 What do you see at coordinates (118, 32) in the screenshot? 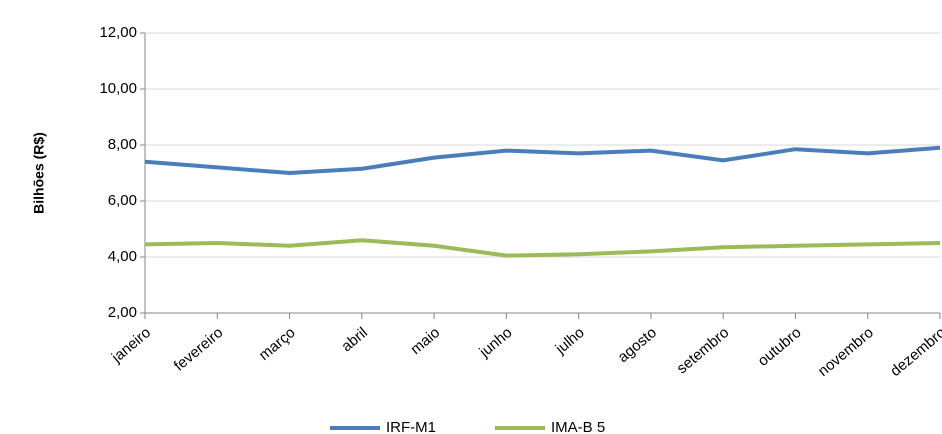
I see `y-tick-label: 12,00` at bounding box center [118, 32].